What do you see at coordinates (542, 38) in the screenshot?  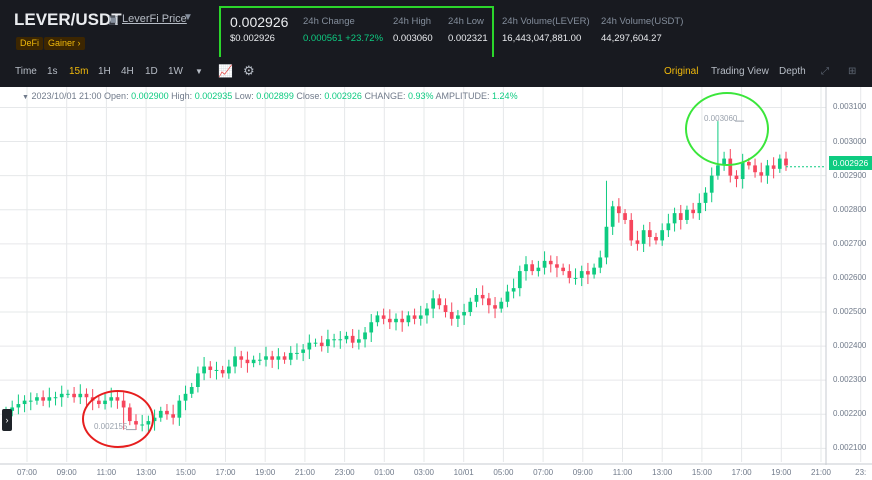 I see `stat-value-vol-base: 16,443,047,881.00` at bounding box center [542, 38].